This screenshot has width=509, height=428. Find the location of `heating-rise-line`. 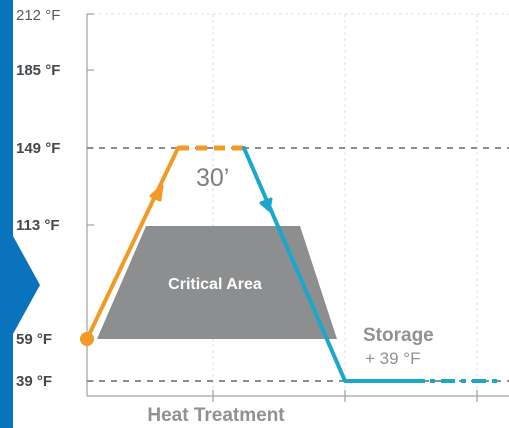

heating-rise-line is located at coordinates (132, 243).